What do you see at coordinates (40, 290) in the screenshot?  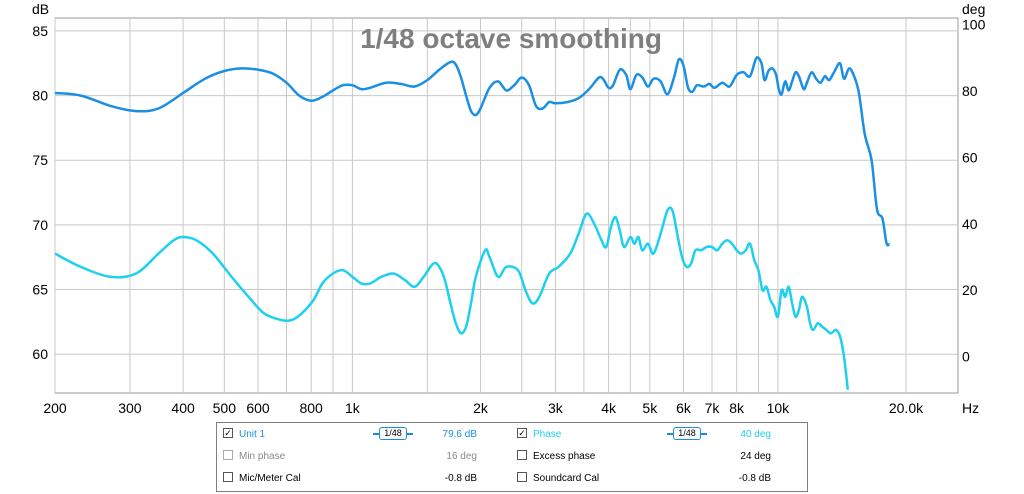 I see `y-left-tick-label: 65` at bounding box center [40, 290].